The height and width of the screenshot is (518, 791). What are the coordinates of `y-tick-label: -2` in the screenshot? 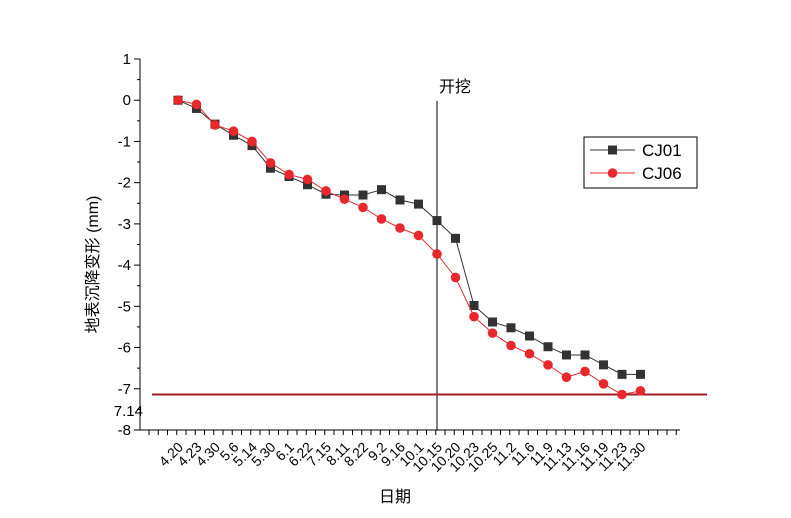 It's located at (124, 183).